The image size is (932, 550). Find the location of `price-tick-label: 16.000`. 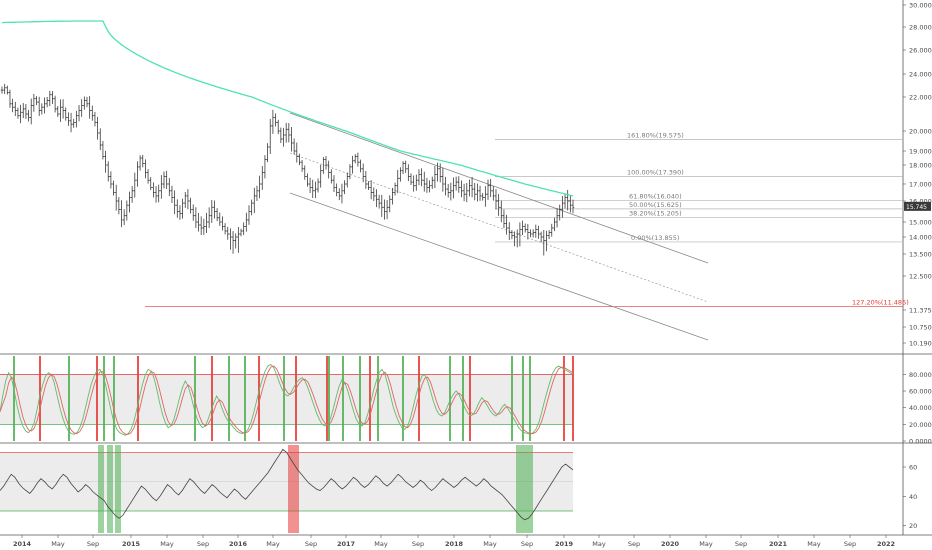

price-tick-label: 16.000 is located at coordinates (920, 202).